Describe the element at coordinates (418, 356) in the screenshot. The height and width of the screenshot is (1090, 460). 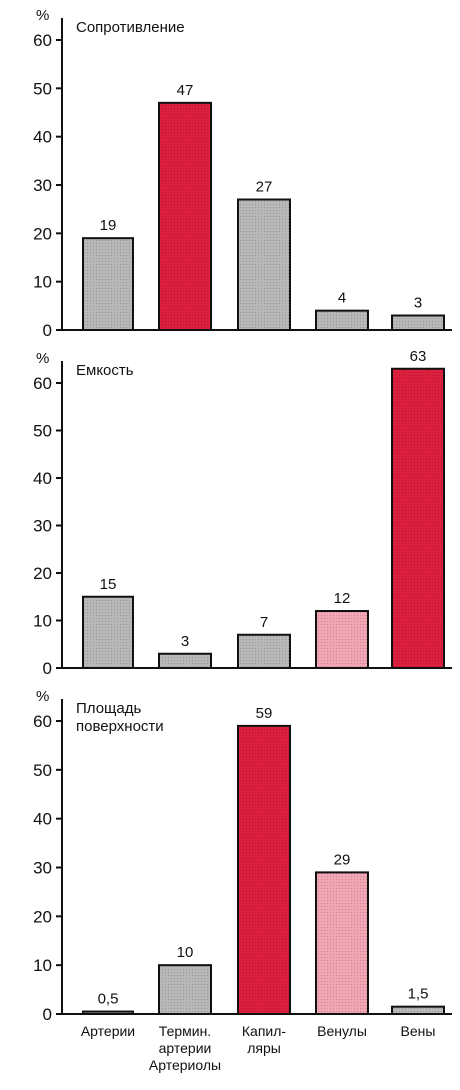
I see `bar-value-label: 63` at that location.